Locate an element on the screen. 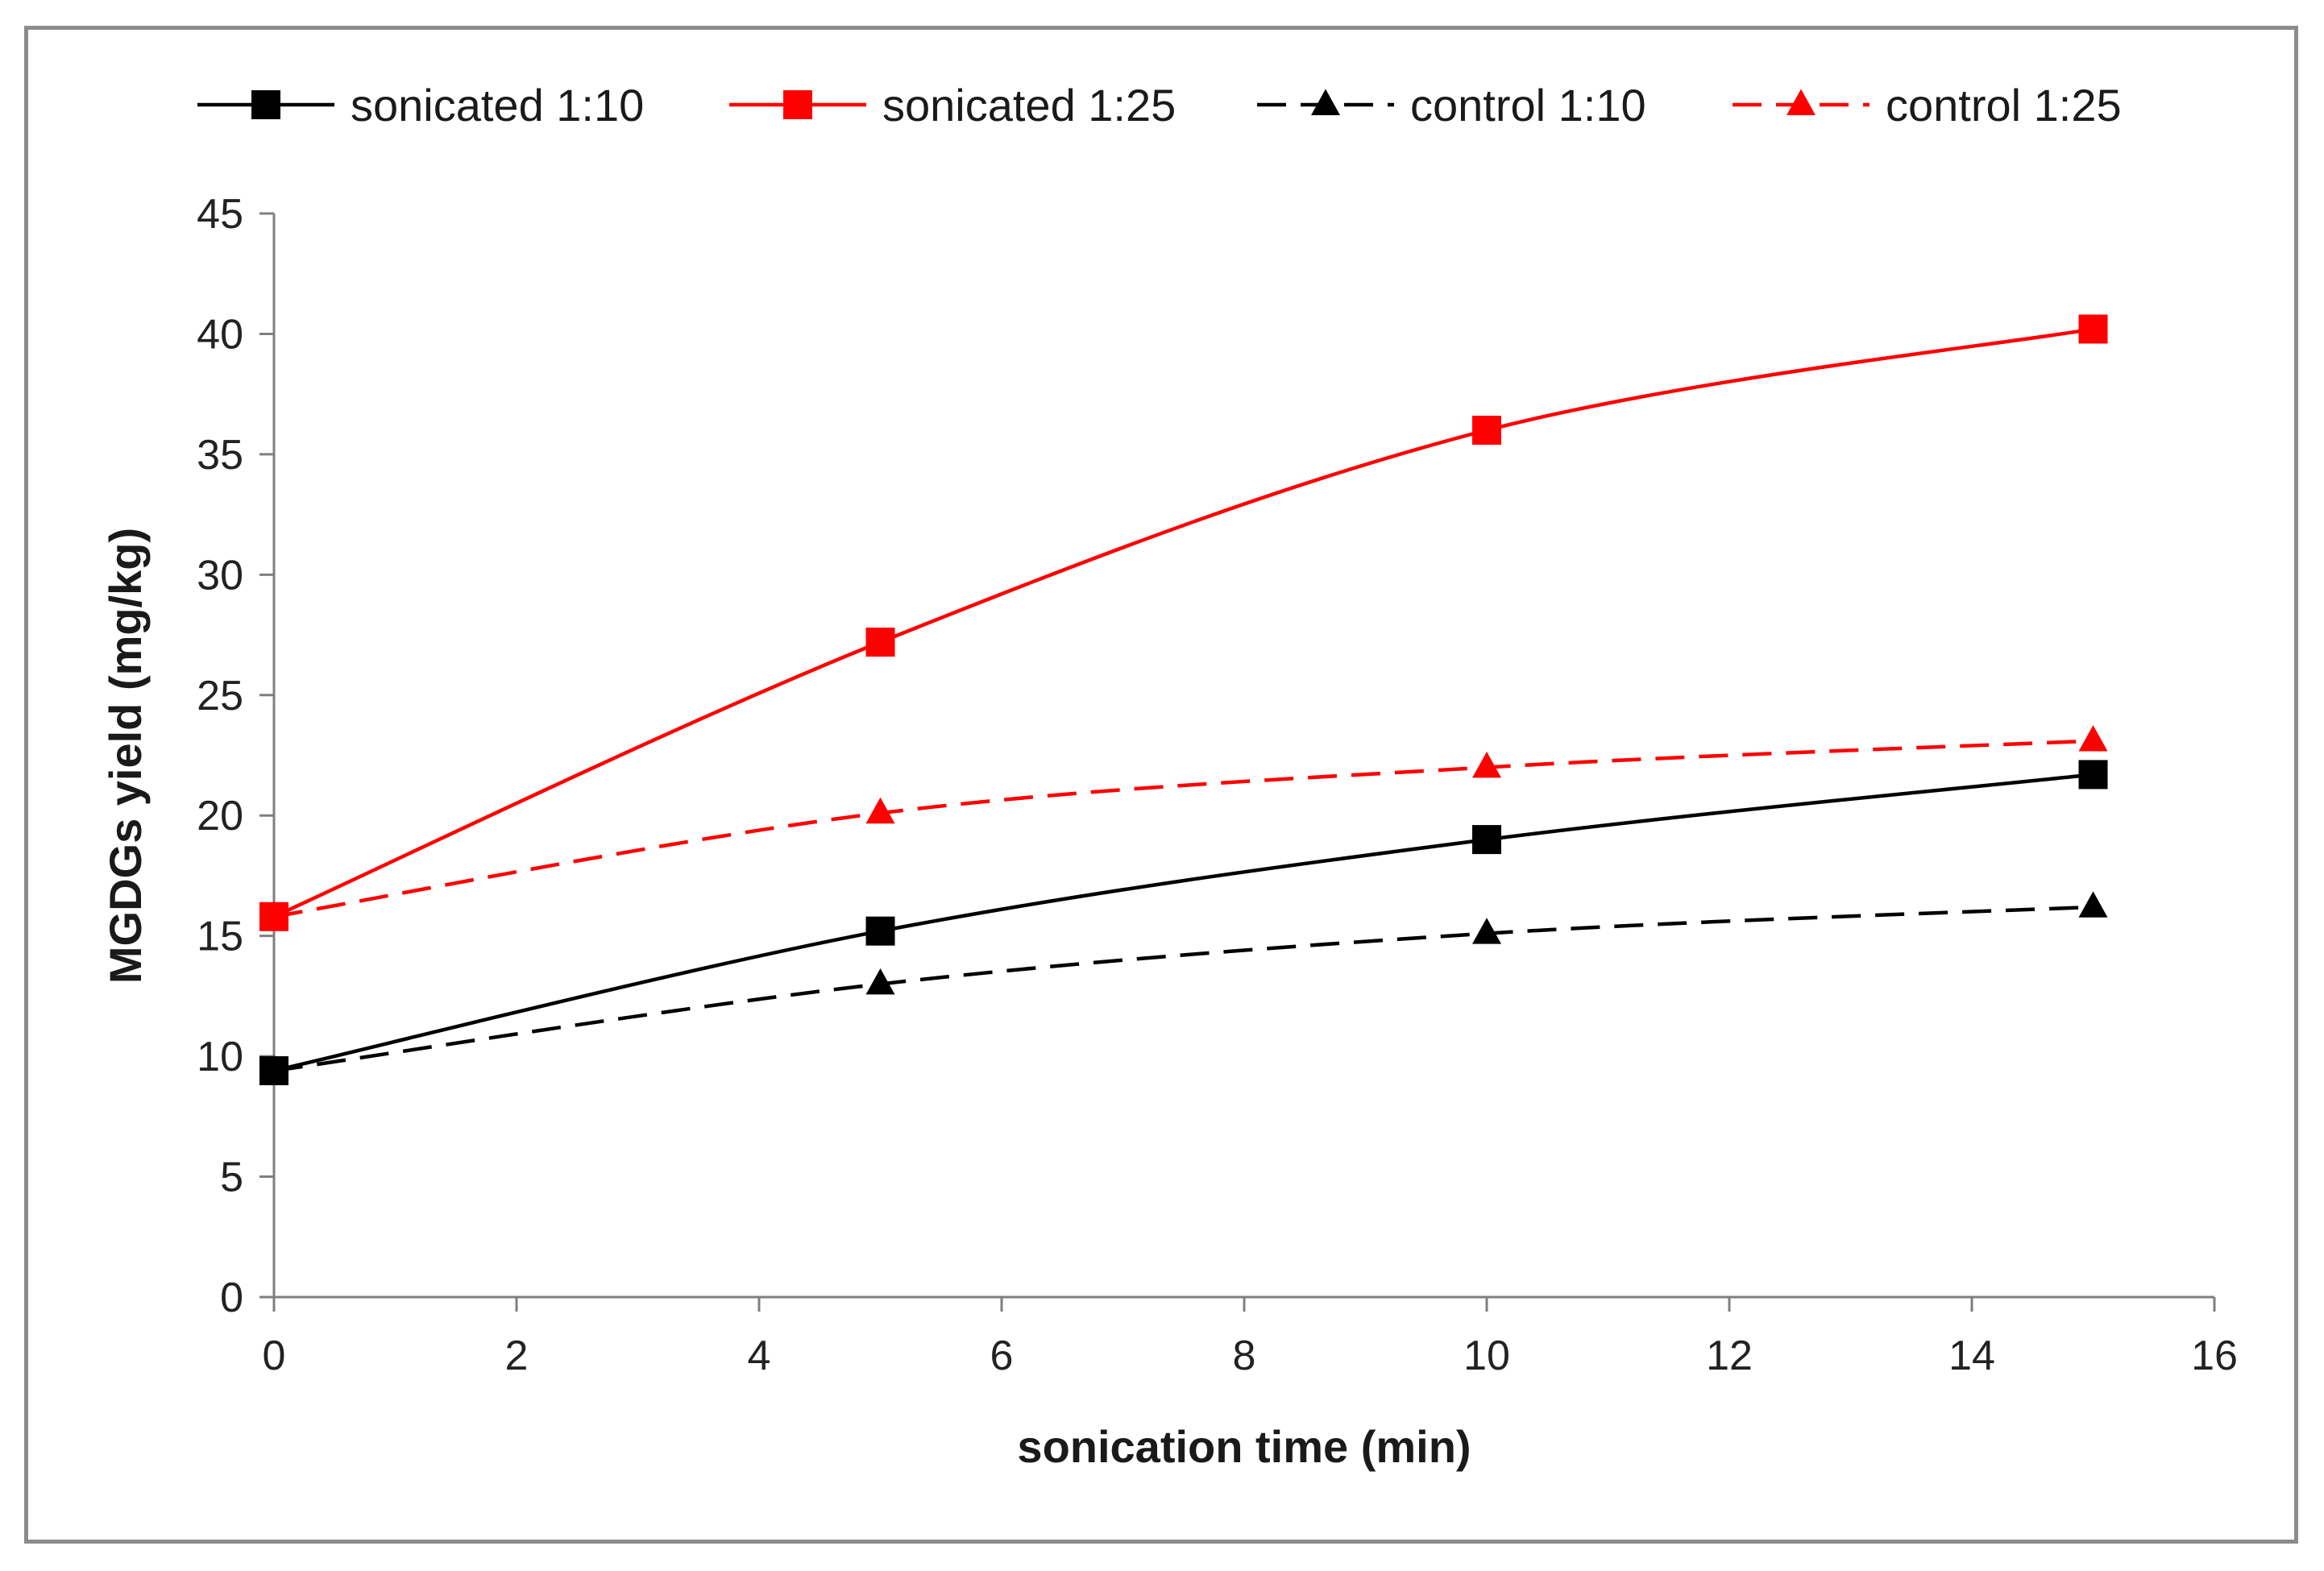 This screenshot has height=1571, width=2324. x-tick-label: 2 is located at coordinates (517, 1356).